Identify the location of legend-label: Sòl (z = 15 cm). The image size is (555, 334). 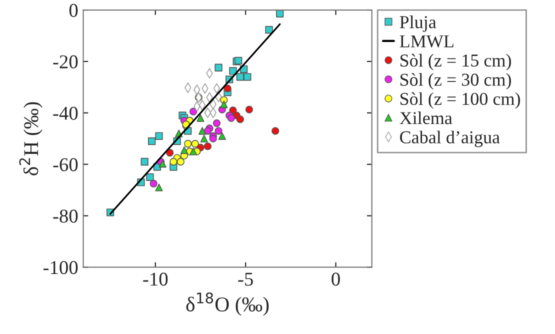
(455, 62).